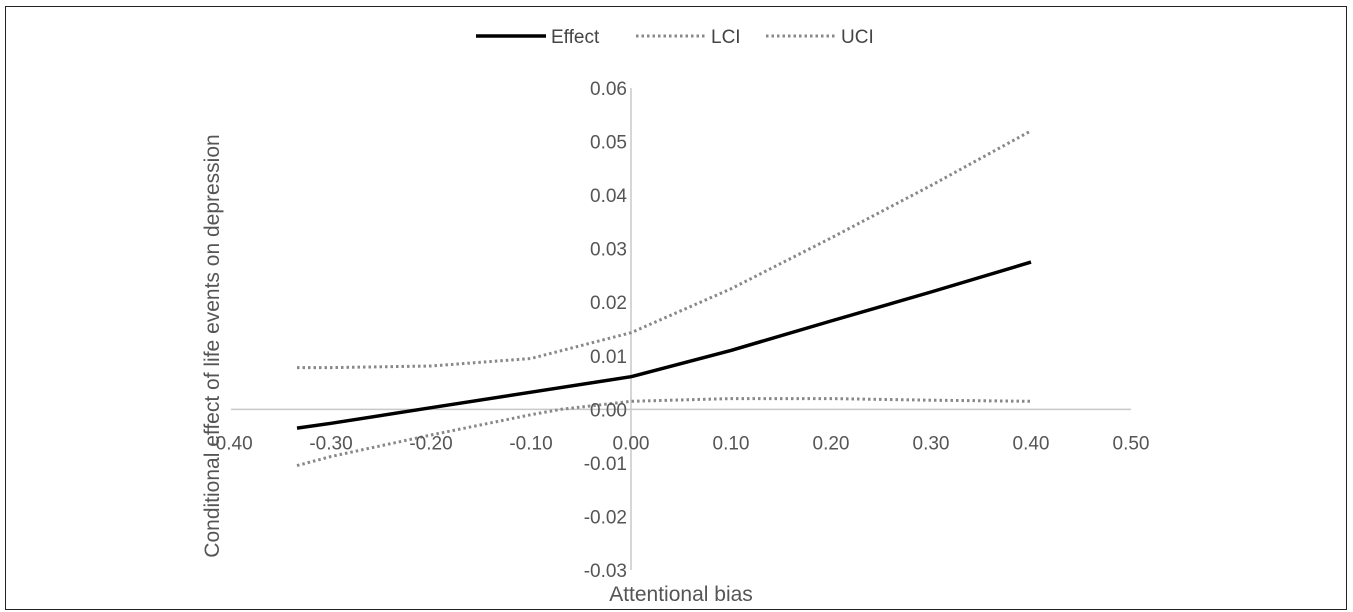 This screenshot has height=612, width=1353. What do you see at coordinates (664, 432) in the screenshot?
I see `series-lci-line` at bounding box center [664, 432].